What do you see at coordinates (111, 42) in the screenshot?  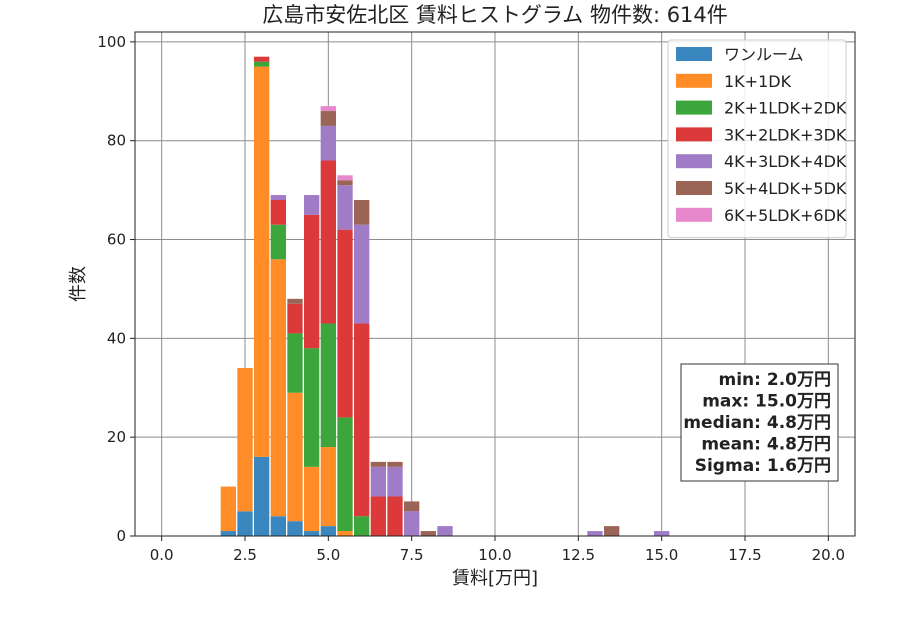 I see `y-tick-label: 100` at bounding box center [111, 42].